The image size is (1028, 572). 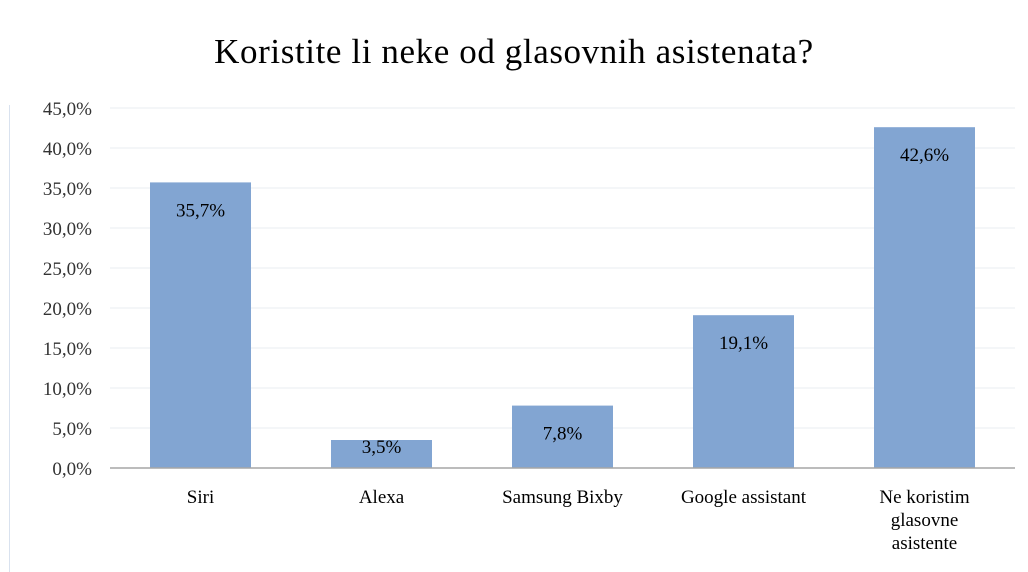 I want to click on category-label: asistente, so click(x=924, y=543).